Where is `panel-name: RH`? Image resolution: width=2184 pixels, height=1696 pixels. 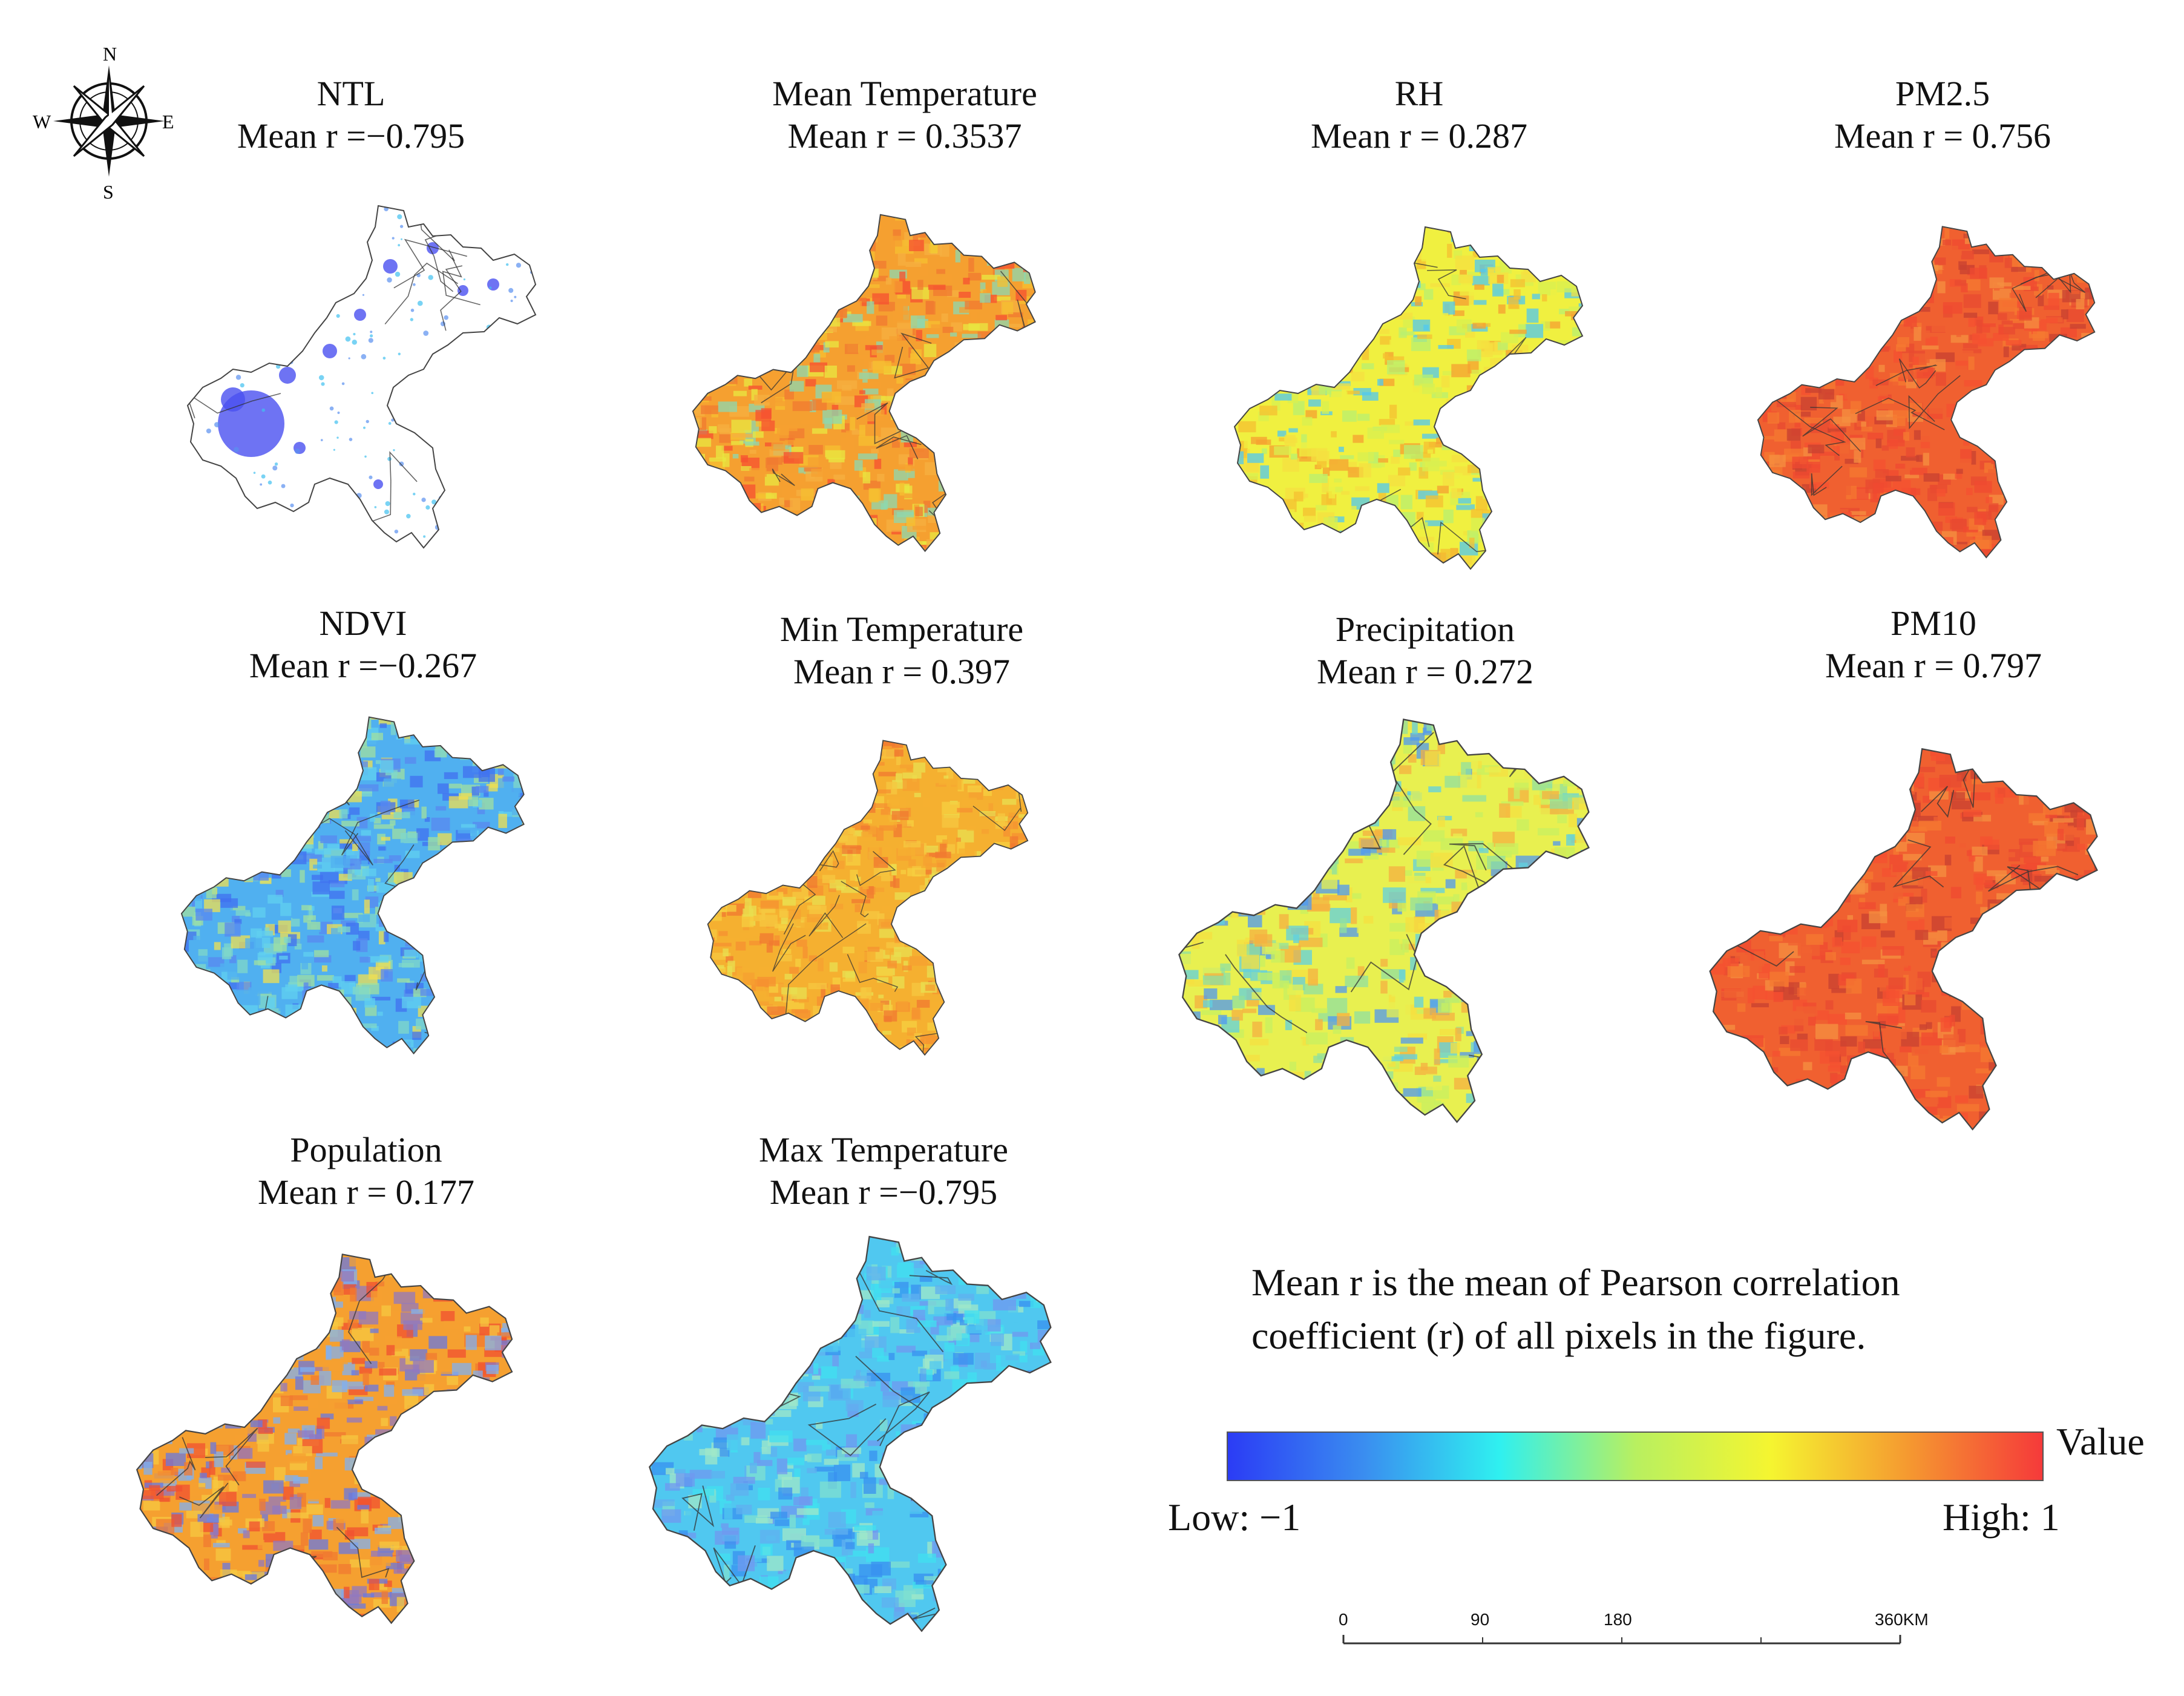
panel-name: RH is located at coordinates (1419, 93).